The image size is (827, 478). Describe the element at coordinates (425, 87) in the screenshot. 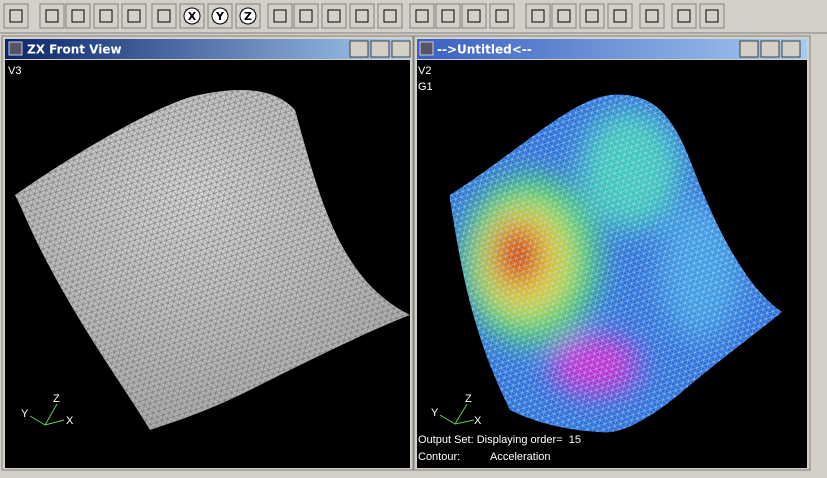

I see `view-label: G1` at that location.